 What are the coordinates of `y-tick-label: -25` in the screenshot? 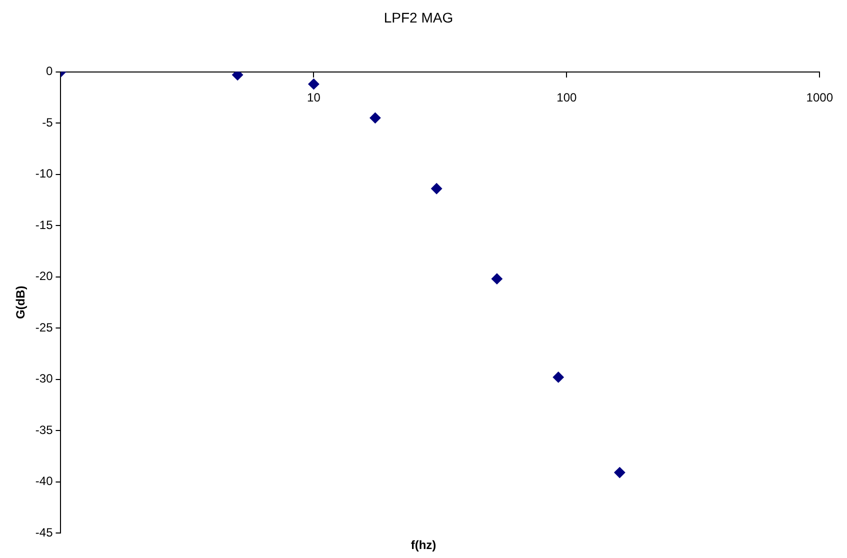 It's located at (44, 327).